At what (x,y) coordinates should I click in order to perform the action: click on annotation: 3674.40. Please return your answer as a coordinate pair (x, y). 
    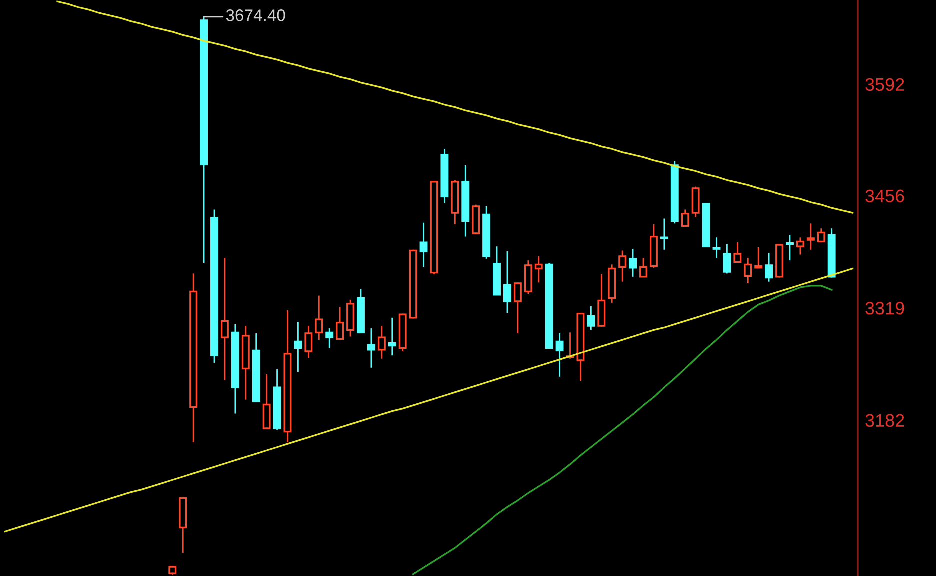
    Looking at the image, I should click on (256, 16).